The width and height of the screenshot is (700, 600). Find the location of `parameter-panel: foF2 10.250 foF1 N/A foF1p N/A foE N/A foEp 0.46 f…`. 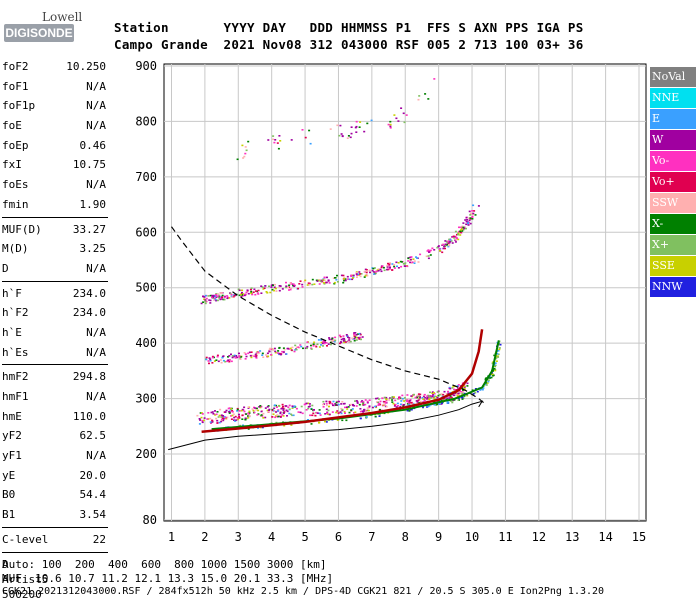

parameter-panel: foF2 10.250 foF1 N/A foF1p N/A foE N/A foEp 0.46 f… is located at coordinates (55, 328).